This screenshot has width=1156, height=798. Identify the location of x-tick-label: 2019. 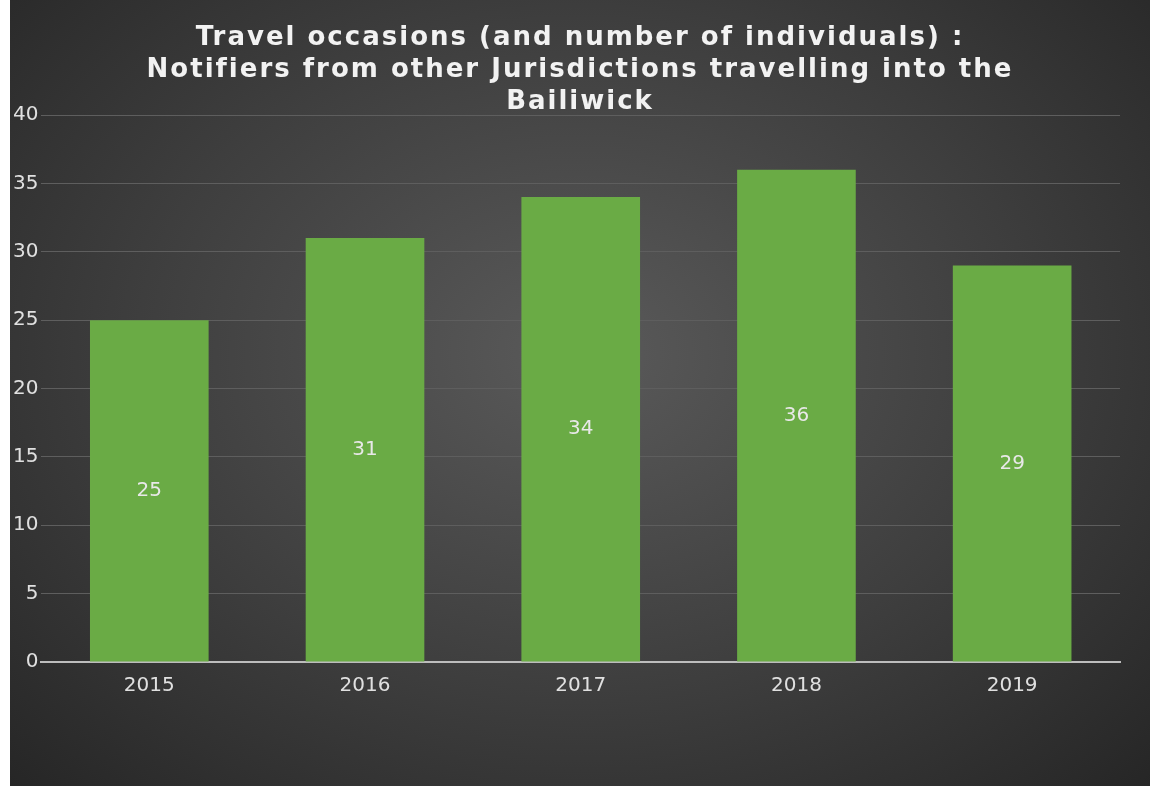
(1012, 684).